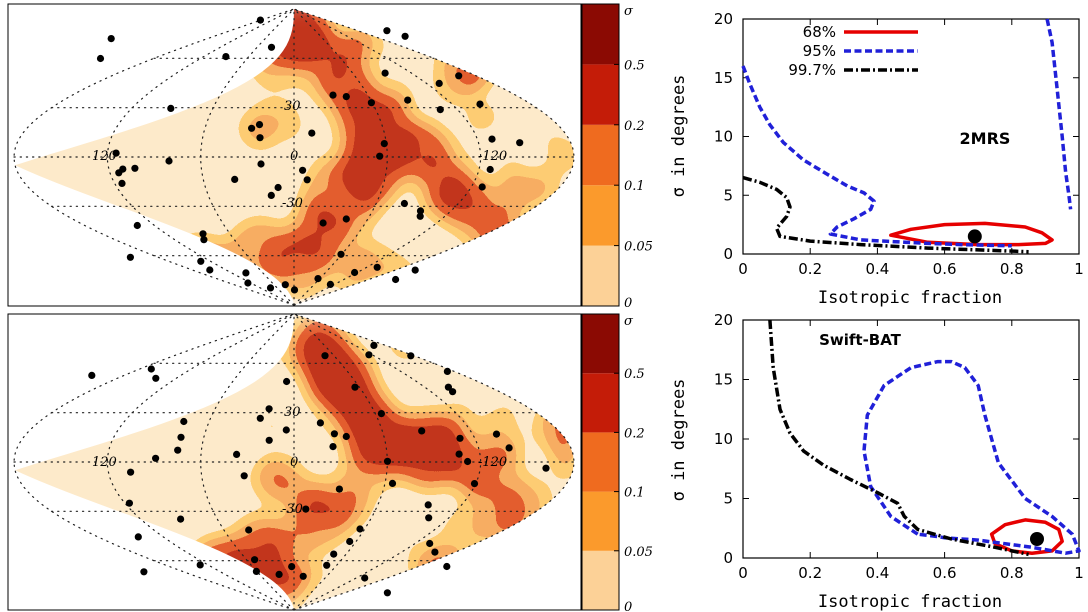  Describe the element at coordinates (1059, 114) in the screenshot. I see `contour-95-line` at that location.